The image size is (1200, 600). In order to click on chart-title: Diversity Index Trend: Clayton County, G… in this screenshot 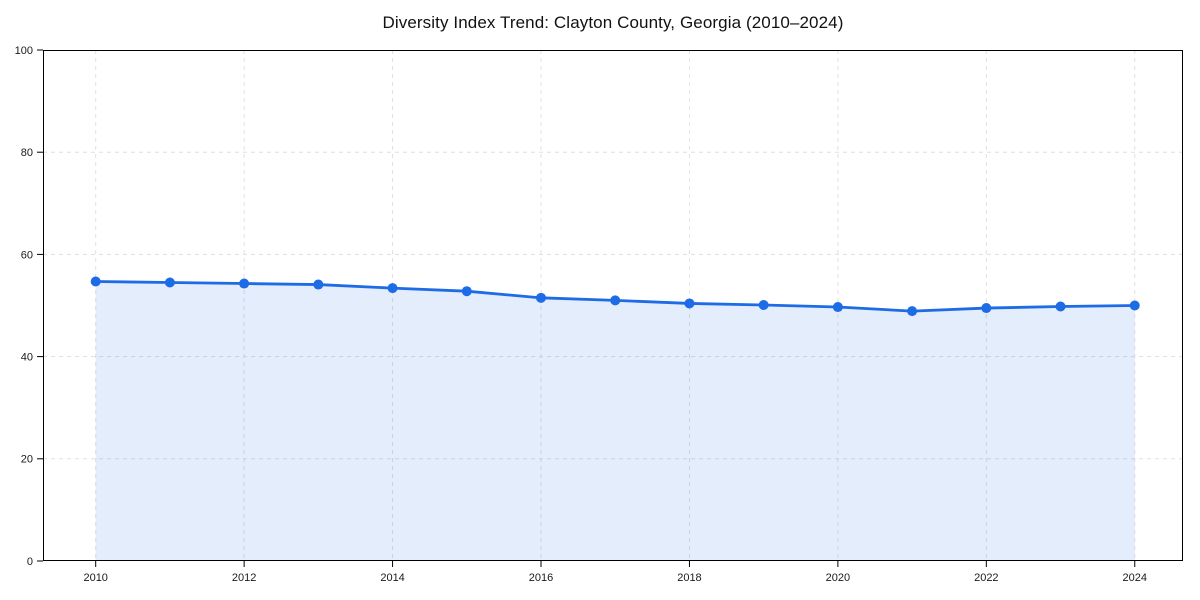, I will do `click(613, 22)`.